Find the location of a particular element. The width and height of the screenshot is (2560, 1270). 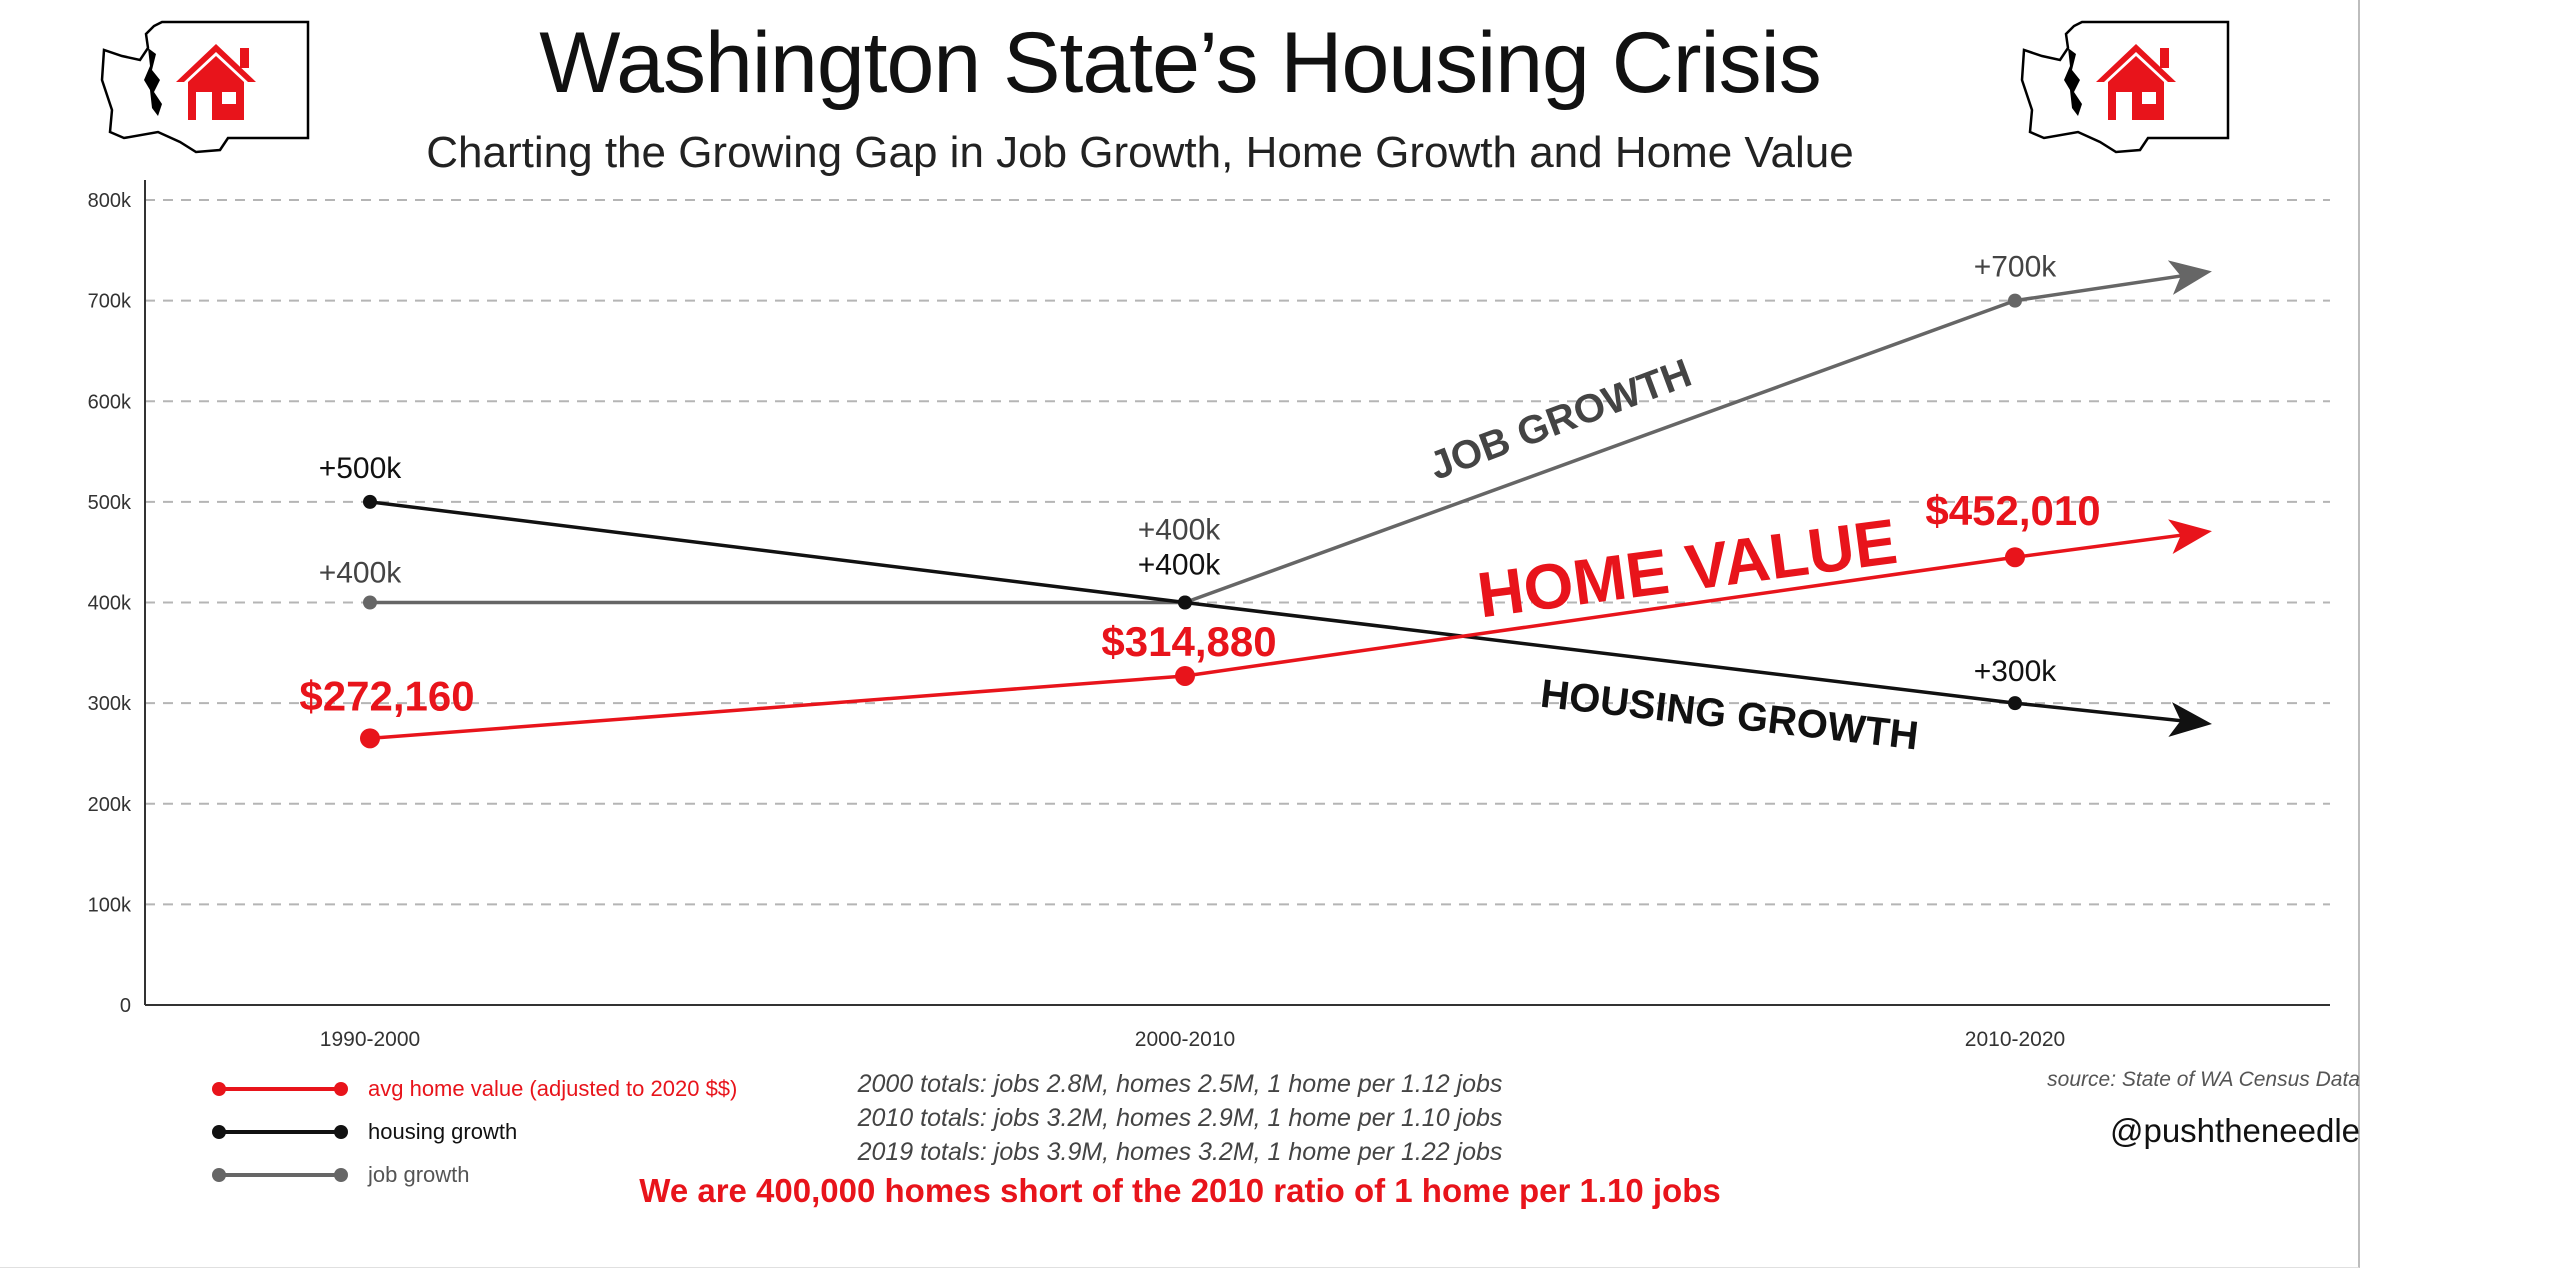

x-tick-label: 2000-2010 is located at coordinates (1185, 1039).